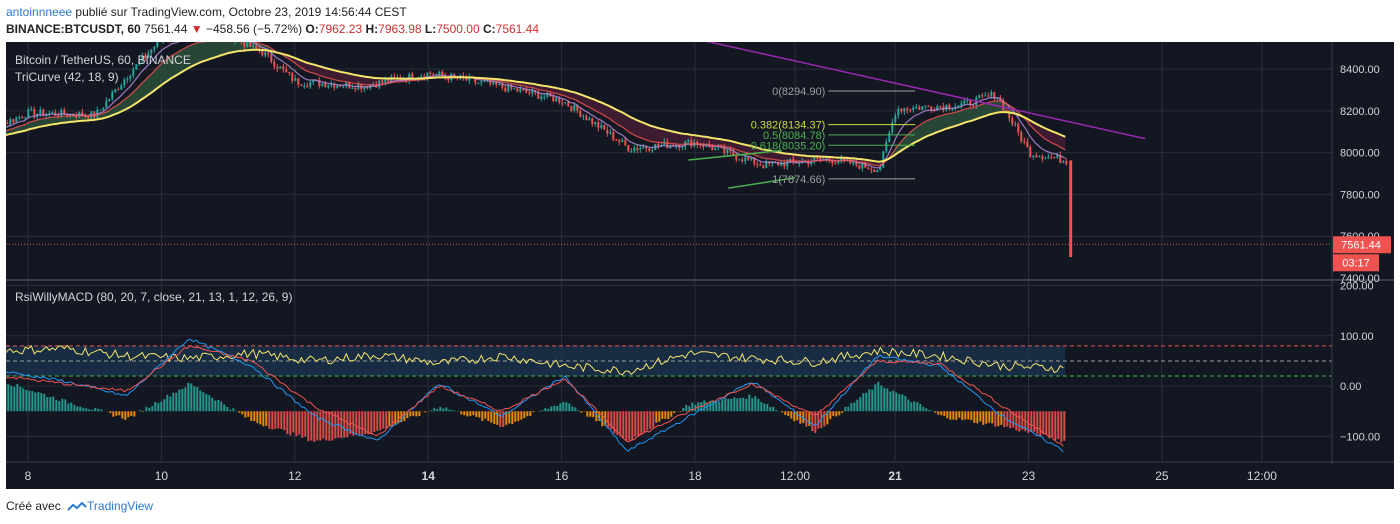 The width and height of the screenshot is (1400, 524). I want to click on tradingview-link: TradingView, so click(120, 506).